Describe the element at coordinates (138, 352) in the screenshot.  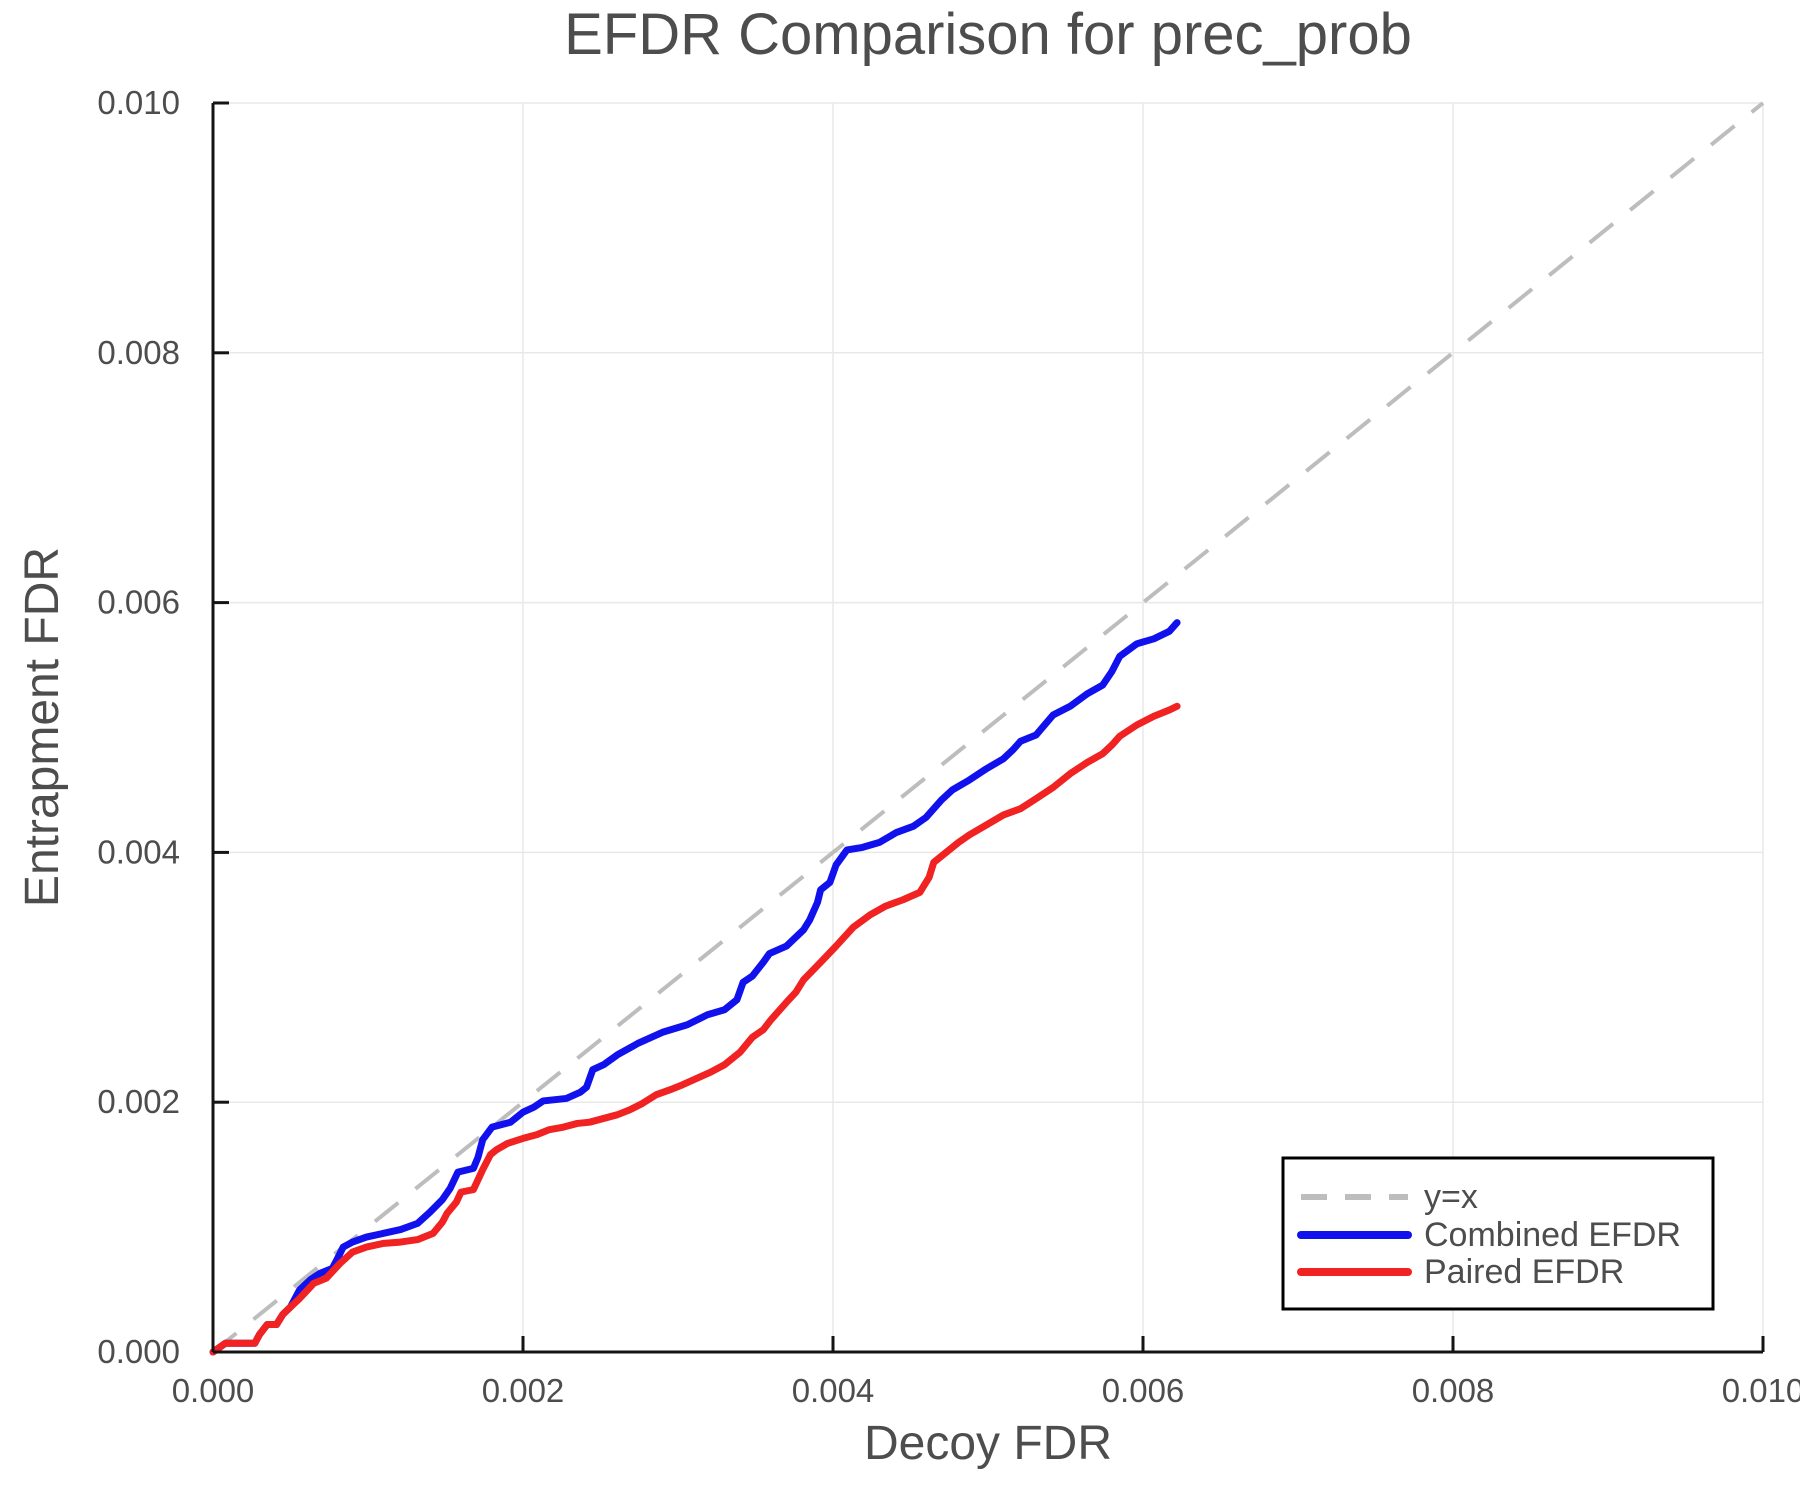
I see `y-tick-label: 0.008` at that location.